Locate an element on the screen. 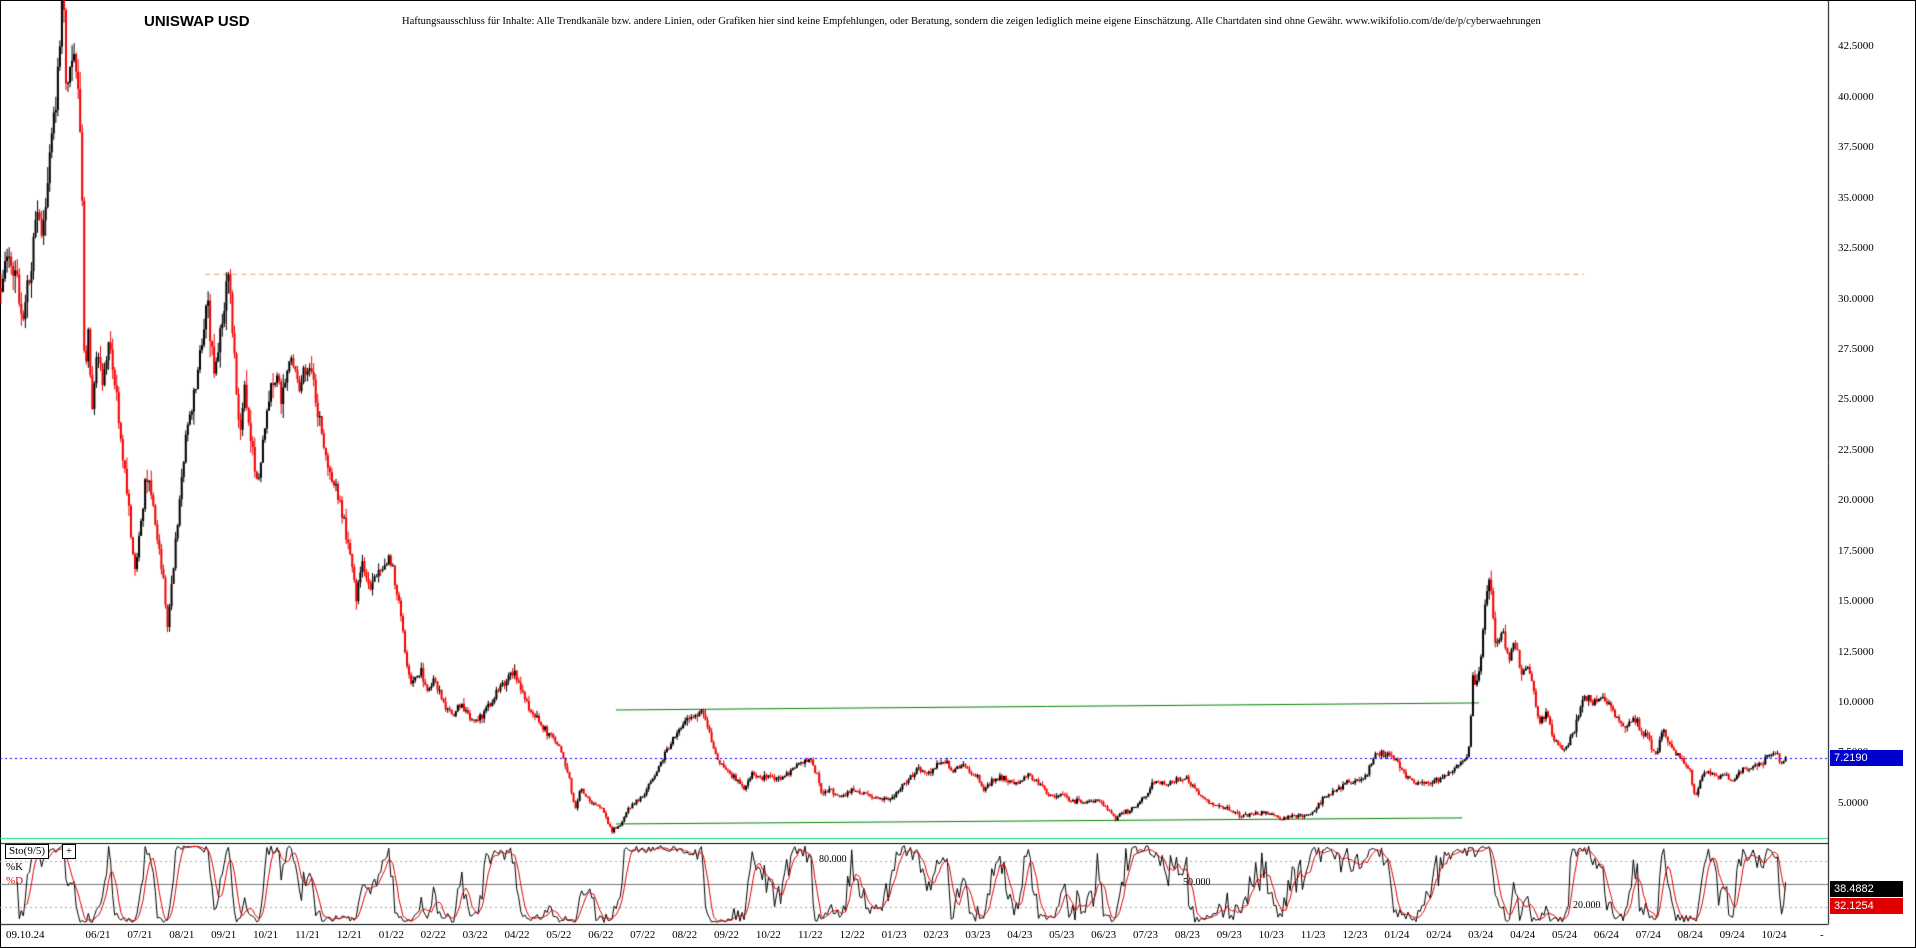 The image size is (1916, 948). price-tick-label: 15.0000 is located at coordinates (1856, 601).